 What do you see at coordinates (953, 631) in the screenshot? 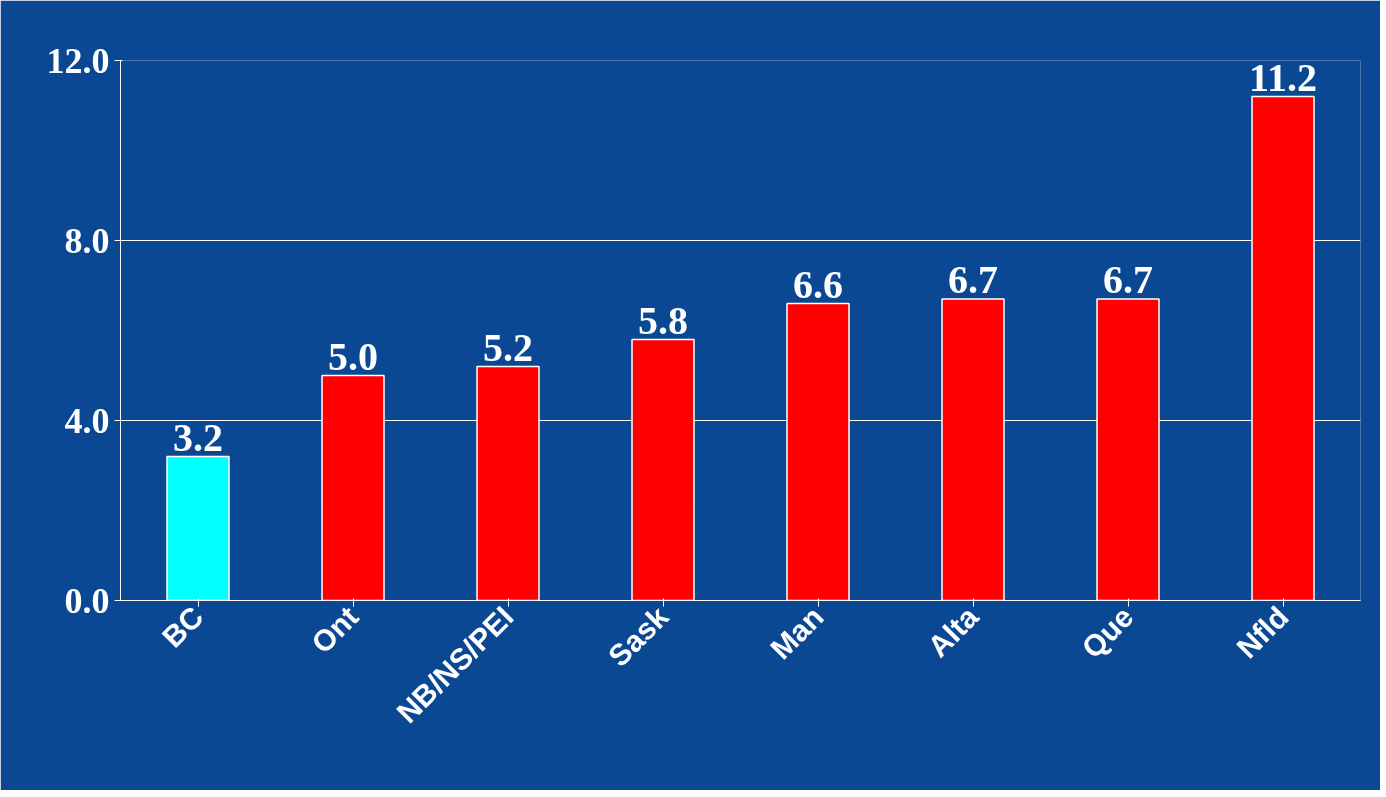
I see `x-tick-label: Alta` at bounding box center [953, 631].